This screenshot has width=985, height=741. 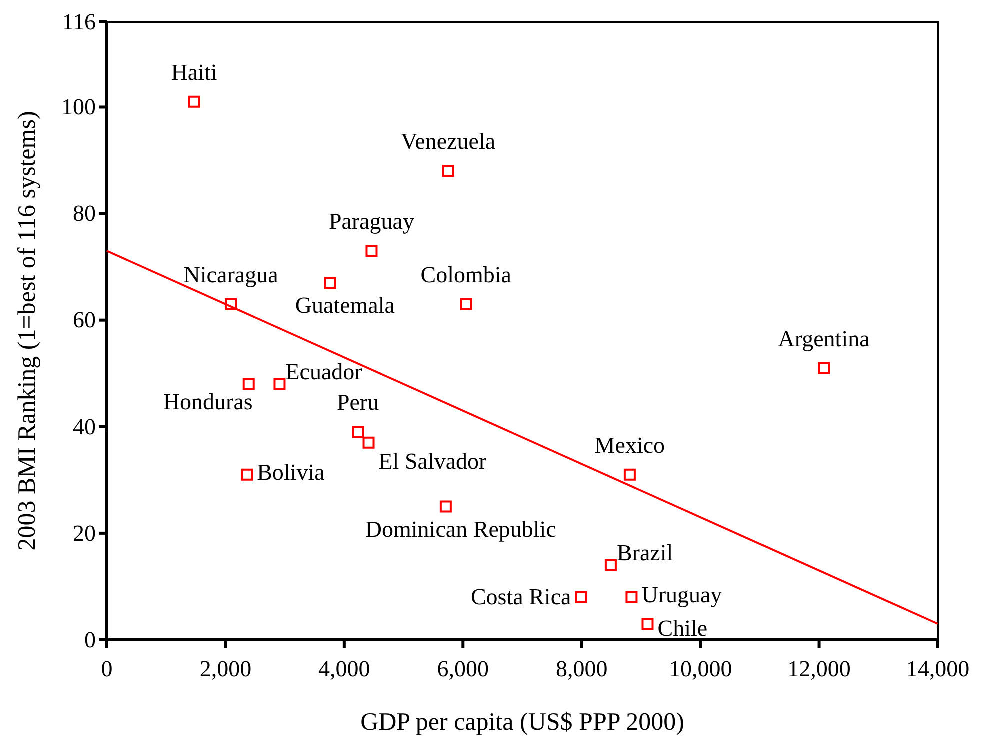 What do you see at coordinates (84, 427) in the screenshot?
I see `y-tick-label: 40` at bounding box center [84, 427].